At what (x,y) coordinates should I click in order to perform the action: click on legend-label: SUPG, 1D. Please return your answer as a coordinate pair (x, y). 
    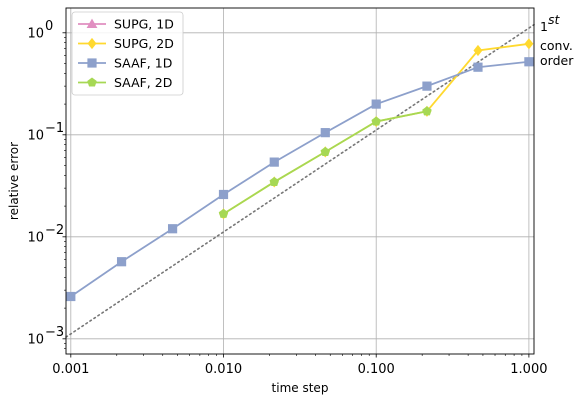
    Looking at the image, I should click on (144, 24).